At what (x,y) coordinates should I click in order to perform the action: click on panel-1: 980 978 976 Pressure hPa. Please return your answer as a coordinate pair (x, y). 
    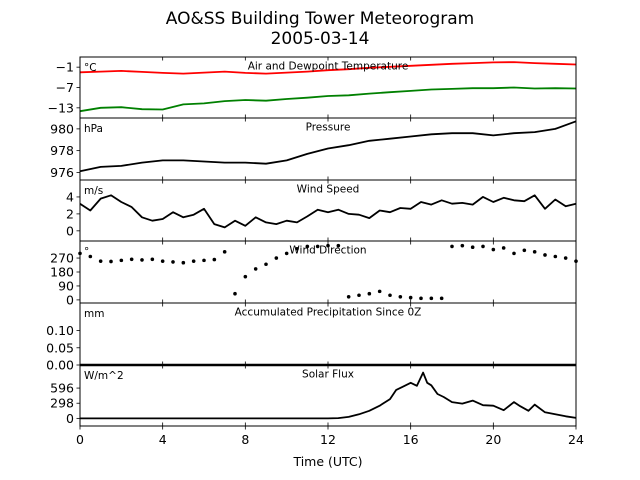
    Looking at the image, I should click on (313, 149).